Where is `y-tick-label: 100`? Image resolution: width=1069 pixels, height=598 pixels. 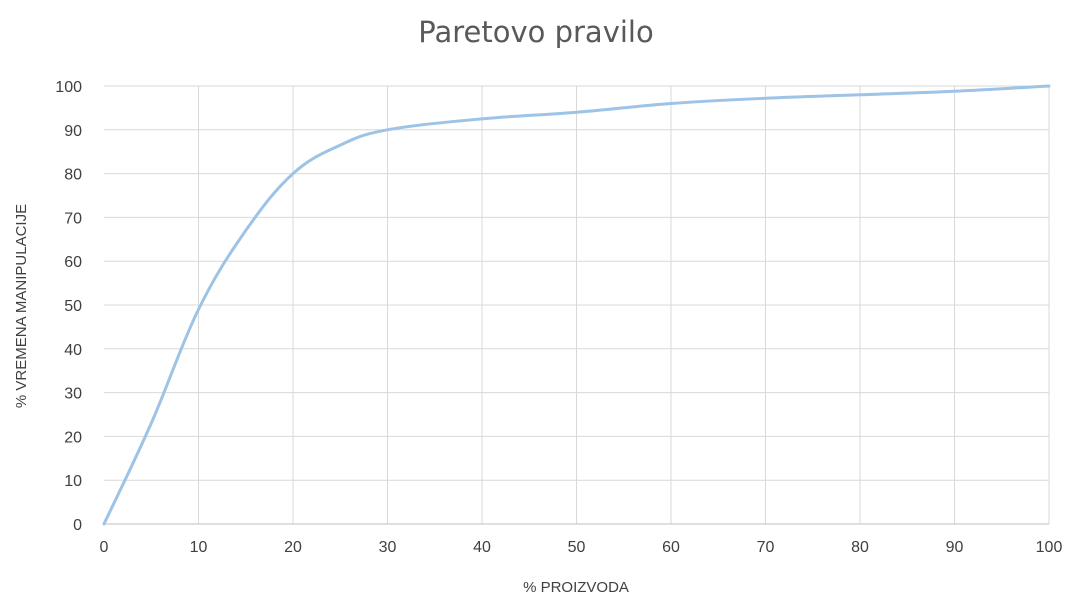 y-tick-label: 100 is located at coordinates (68, 87).